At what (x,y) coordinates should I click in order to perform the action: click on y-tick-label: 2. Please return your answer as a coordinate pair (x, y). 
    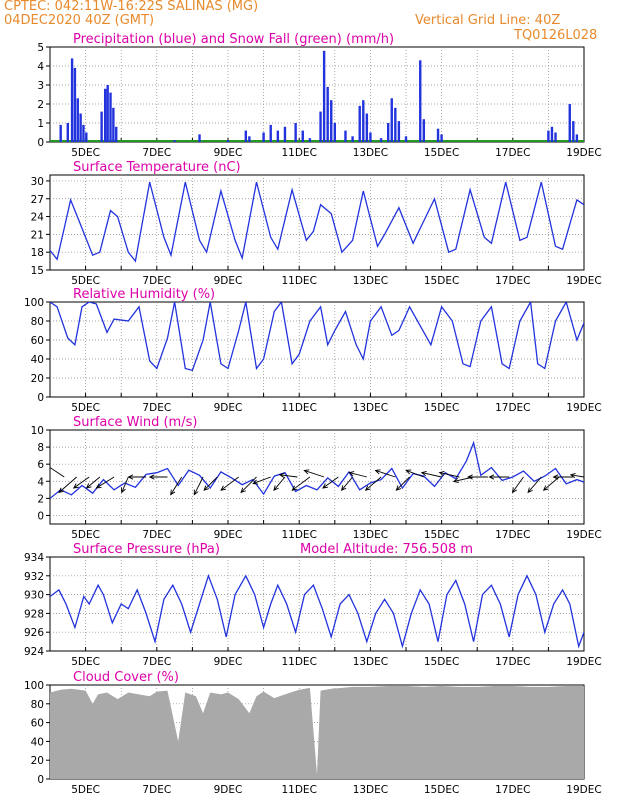
    Looking at the image, I should click on (40, 499).